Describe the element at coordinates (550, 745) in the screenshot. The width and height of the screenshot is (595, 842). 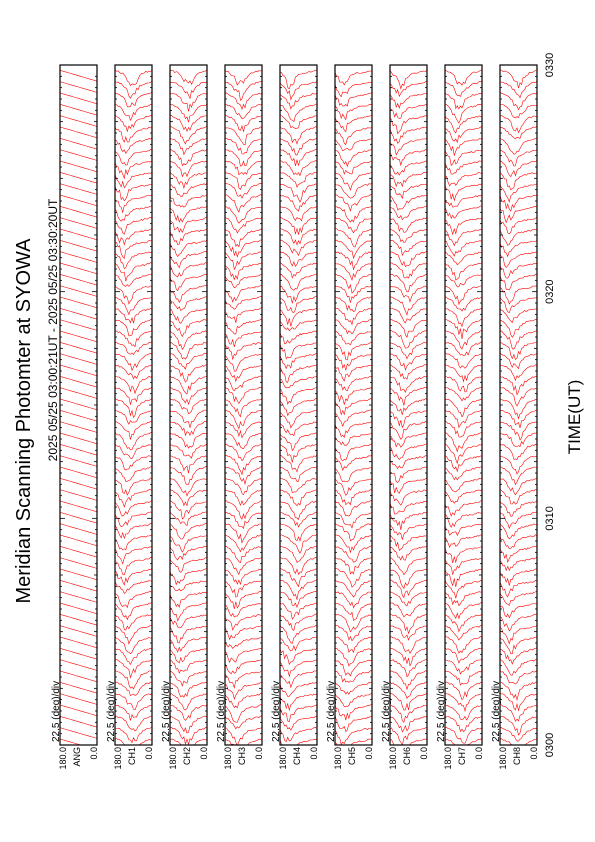
I see `x-tick-label: 0300` at that location.